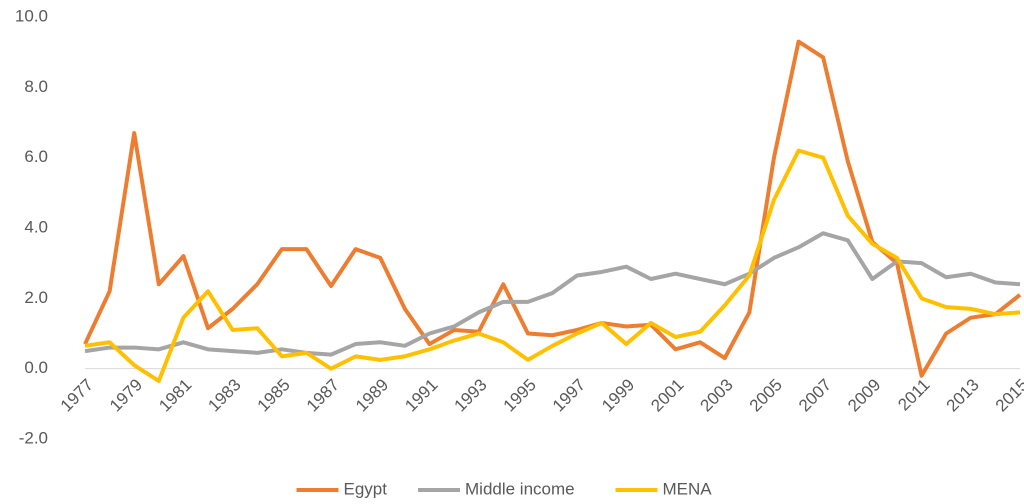 The height and width of the screenshot is (504, 1024). What do you see at coordinates (36, 297) in the screenshot?
I see `y-tick-label: 2.0` at bounding box center [36, 297].